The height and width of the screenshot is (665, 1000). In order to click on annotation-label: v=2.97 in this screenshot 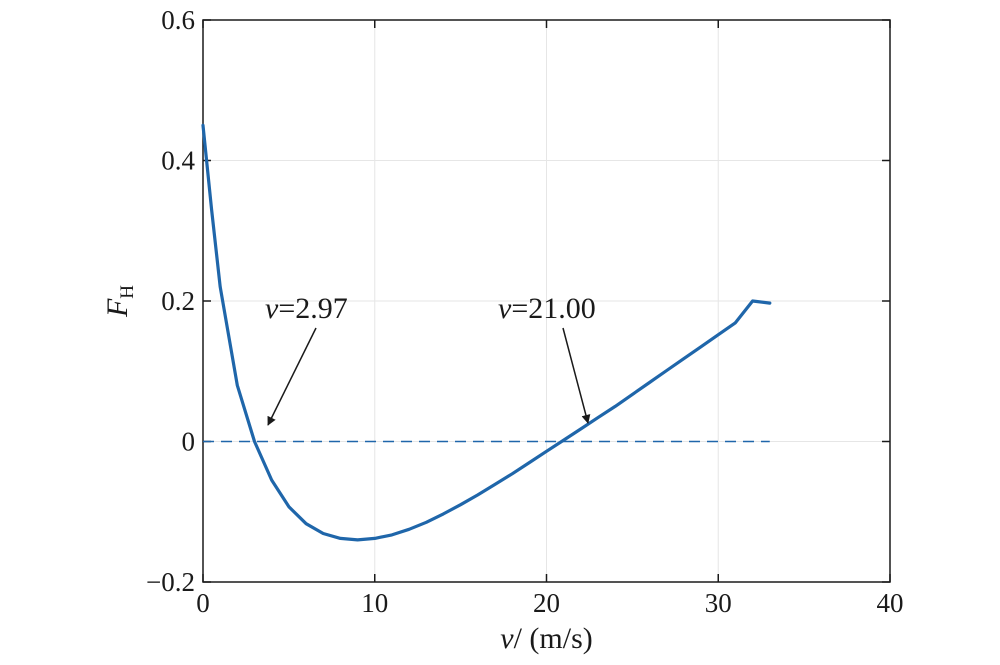, I will do `click(306, 308)`.